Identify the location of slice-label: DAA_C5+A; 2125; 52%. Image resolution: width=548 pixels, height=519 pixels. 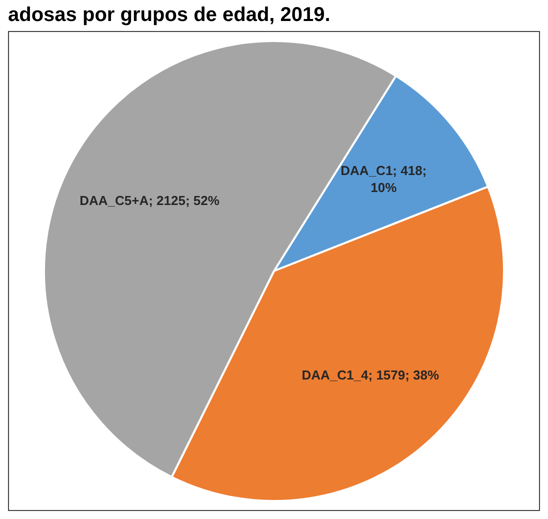
(150, 200).